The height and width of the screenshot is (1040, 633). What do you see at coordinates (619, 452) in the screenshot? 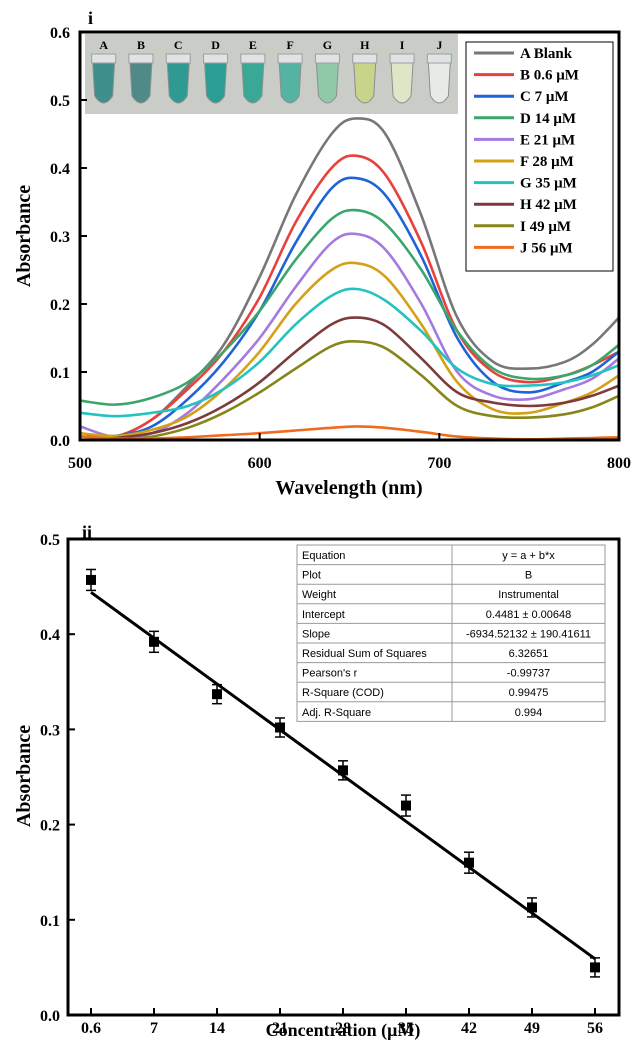
I see `x-tick-800: 800` at bounding box center [619, 452].